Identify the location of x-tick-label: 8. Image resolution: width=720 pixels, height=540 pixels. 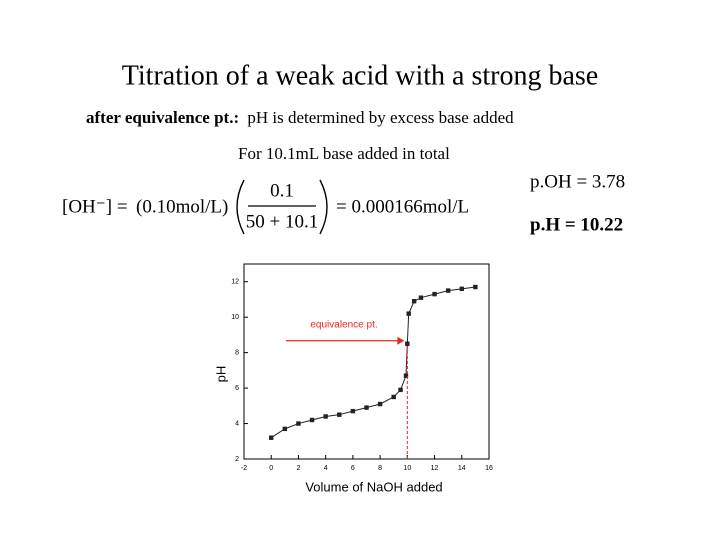
(380, 468).